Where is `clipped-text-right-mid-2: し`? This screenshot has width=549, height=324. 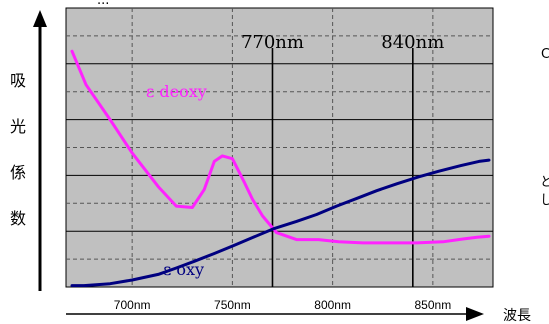 clipped-text-right-mid-2: し is located at coordinates (544, 200).